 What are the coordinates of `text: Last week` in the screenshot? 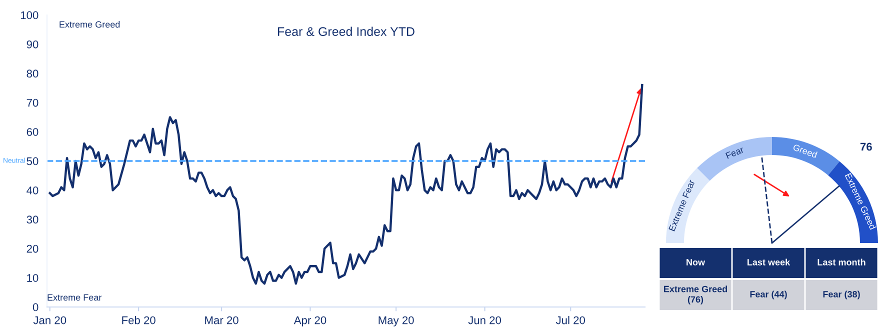 It's located at (769, 262).